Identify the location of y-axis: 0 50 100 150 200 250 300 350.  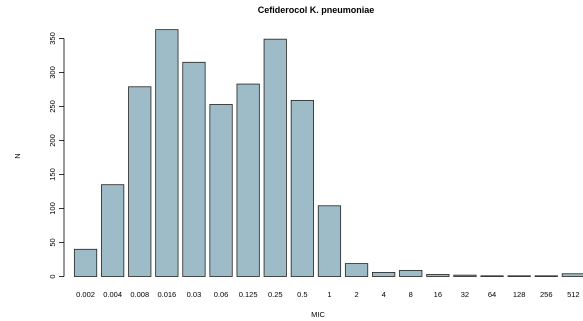
(56, 155).